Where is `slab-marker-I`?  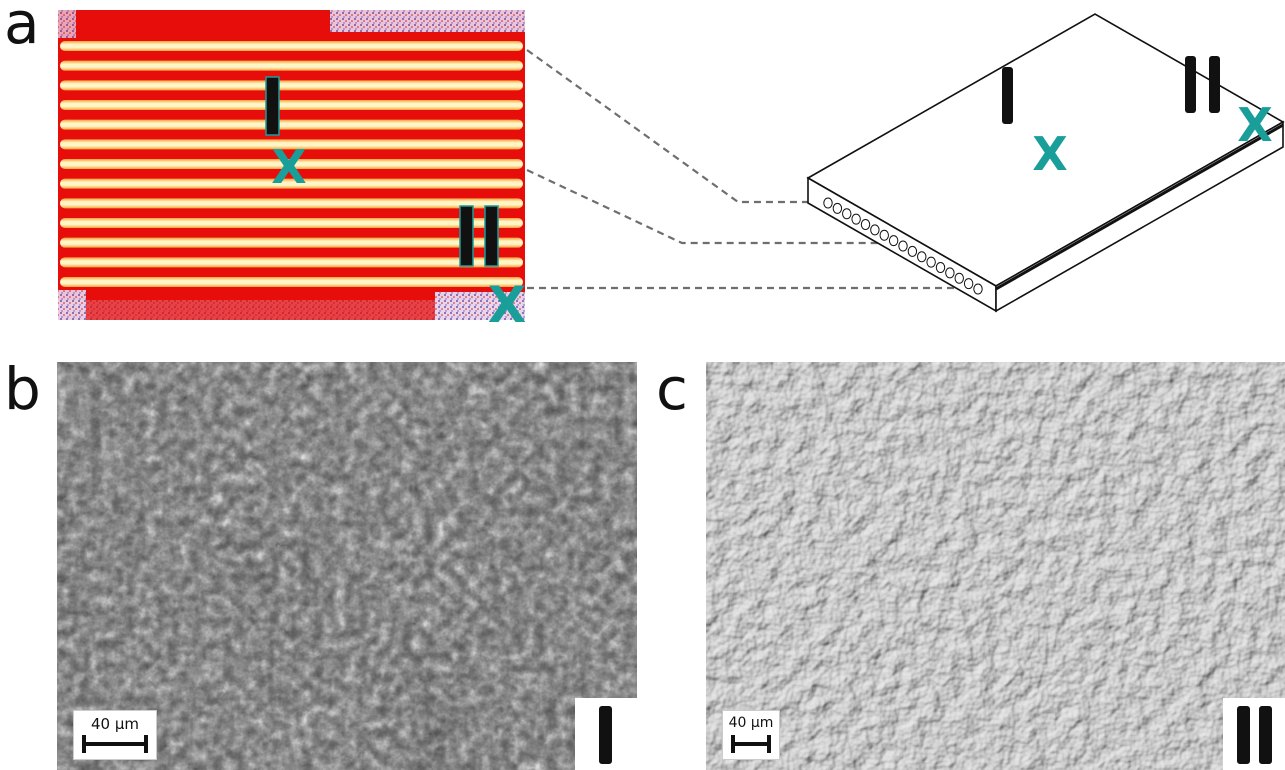
slab-marker-I is located at coordinates (1007, 95).